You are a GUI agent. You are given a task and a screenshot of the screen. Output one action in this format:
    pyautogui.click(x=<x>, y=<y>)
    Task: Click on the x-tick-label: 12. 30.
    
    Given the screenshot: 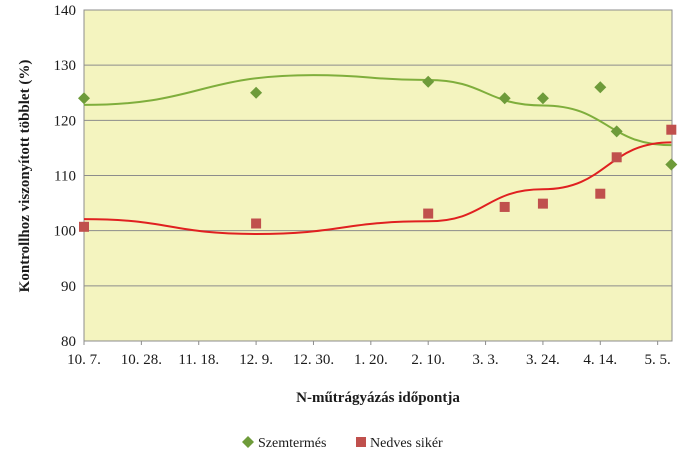 What is the action you would take?
    pyautogui.click(x=313, y=360)
    